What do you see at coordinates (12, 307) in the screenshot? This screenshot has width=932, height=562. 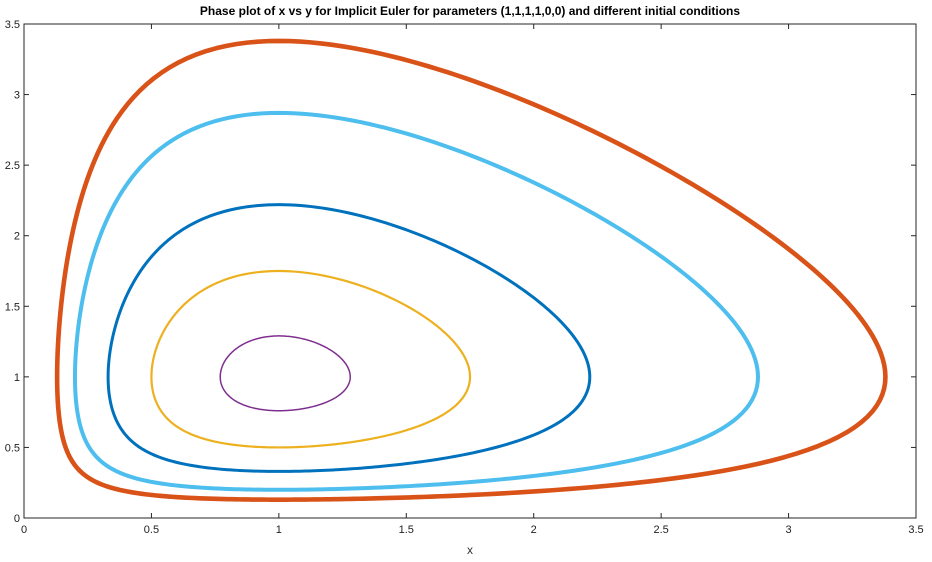 I see `y-tick-label: 1.5` at bounding box center [12, 307].